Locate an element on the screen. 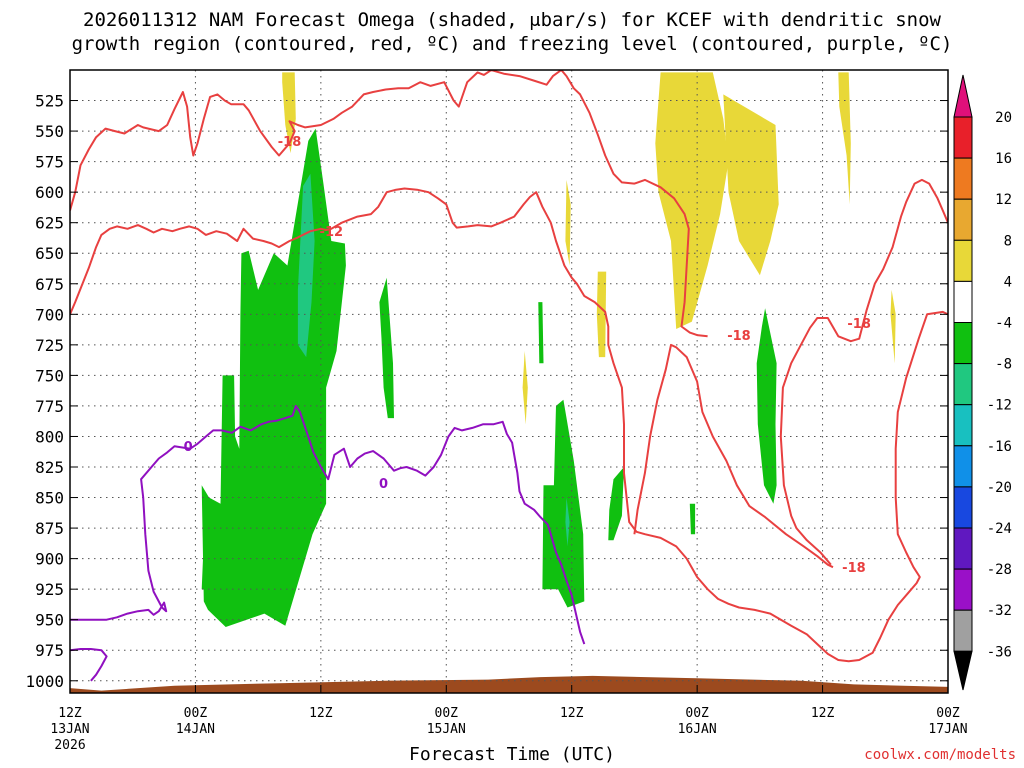 This screenshot has height=768, width=1024. y-tick-label: 775 is located at coordinates (49, 406).